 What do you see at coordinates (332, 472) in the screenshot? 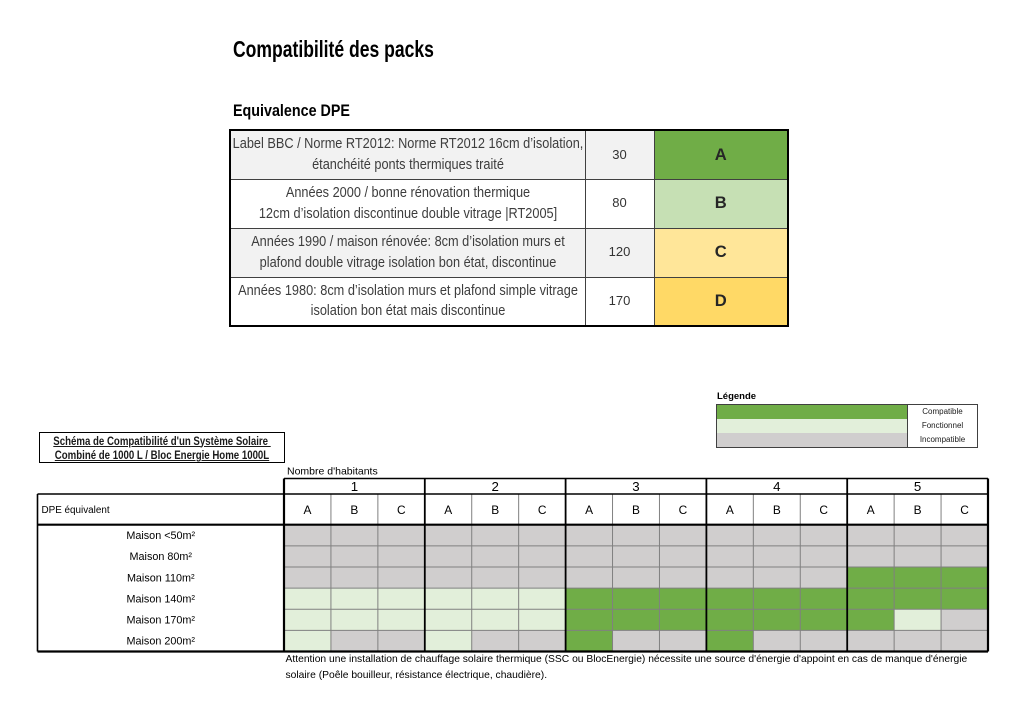
I see `svg-text: Nombre d'habitants` at bounding box center [332, 472].